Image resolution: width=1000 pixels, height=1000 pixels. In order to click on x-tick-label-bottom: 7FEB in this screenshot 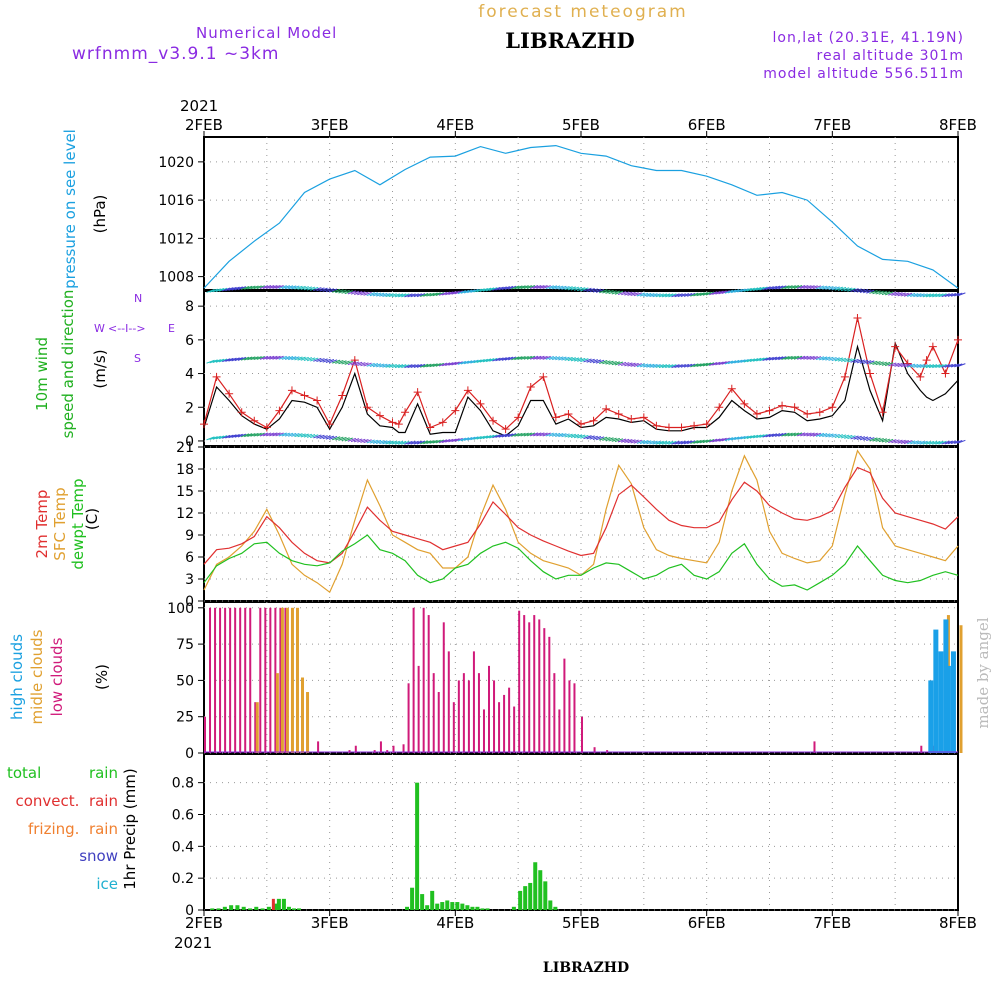, I will do `click(832, 923)`.